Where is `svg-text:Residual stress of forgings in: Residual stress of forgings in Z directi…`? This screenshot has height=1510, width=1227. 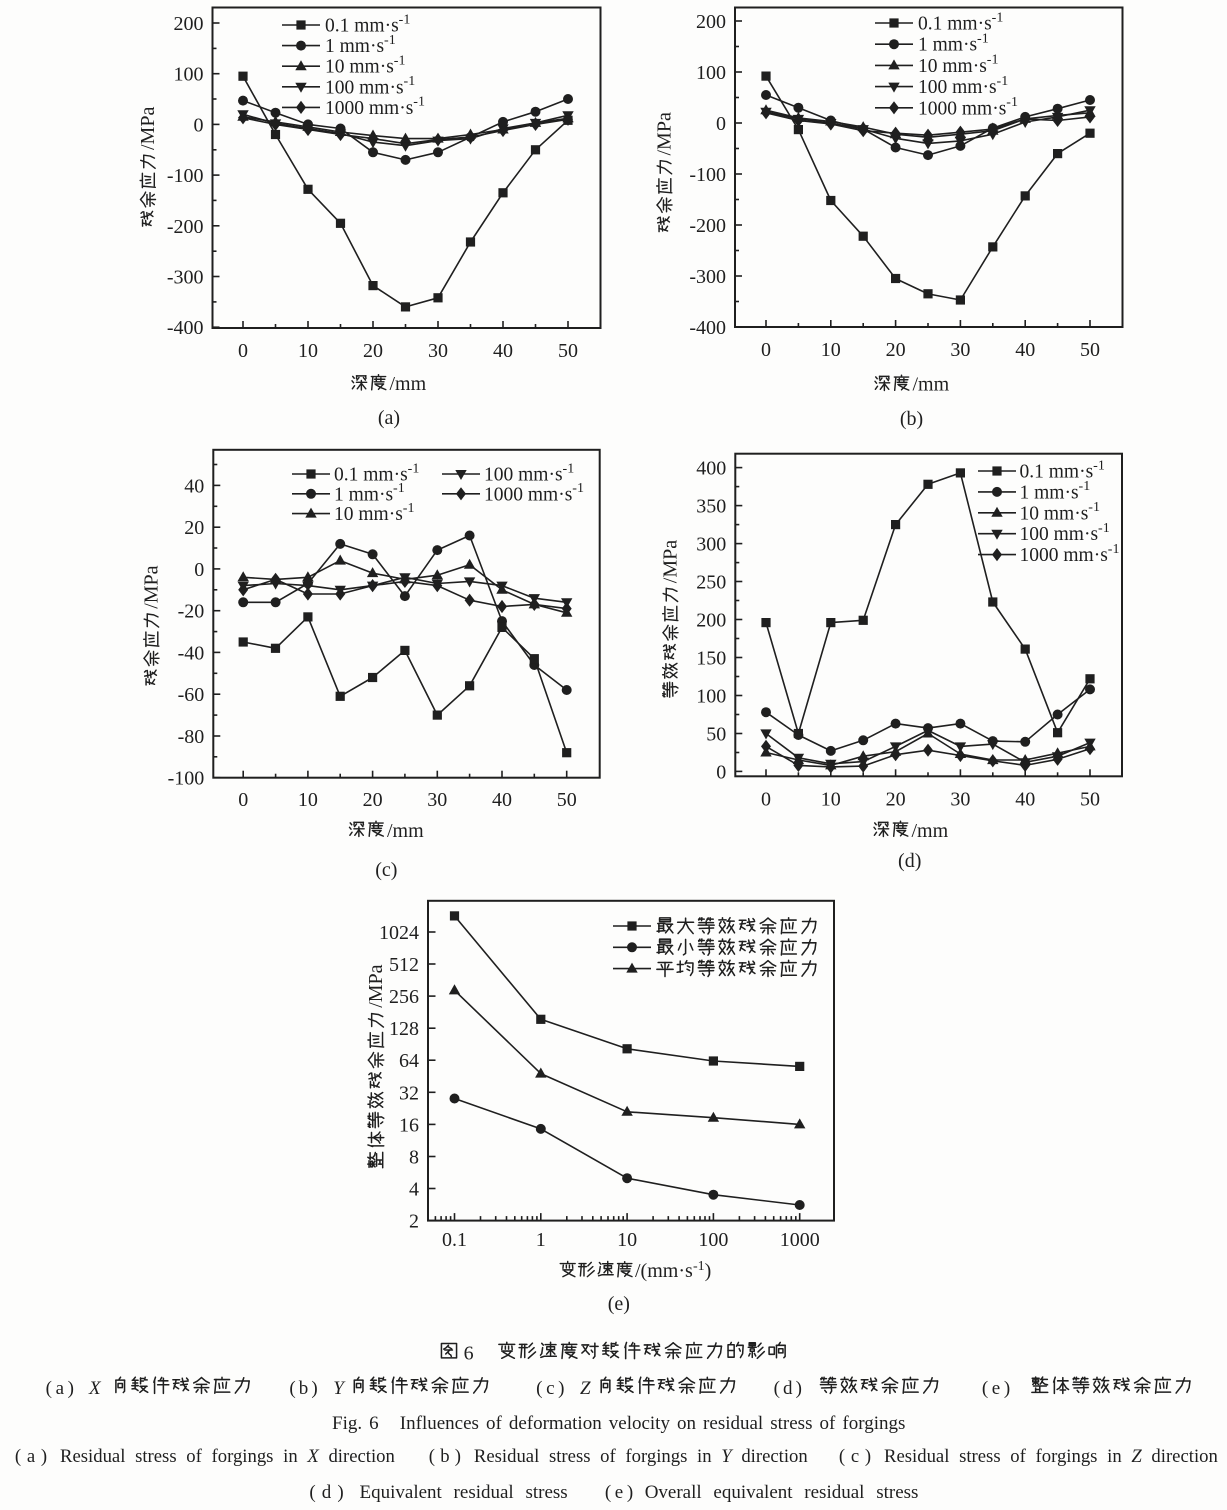
svg-text:Residual stress of forgings in: Residual stress of forgings in Z directi… is located at coordinates (1051, 1456).